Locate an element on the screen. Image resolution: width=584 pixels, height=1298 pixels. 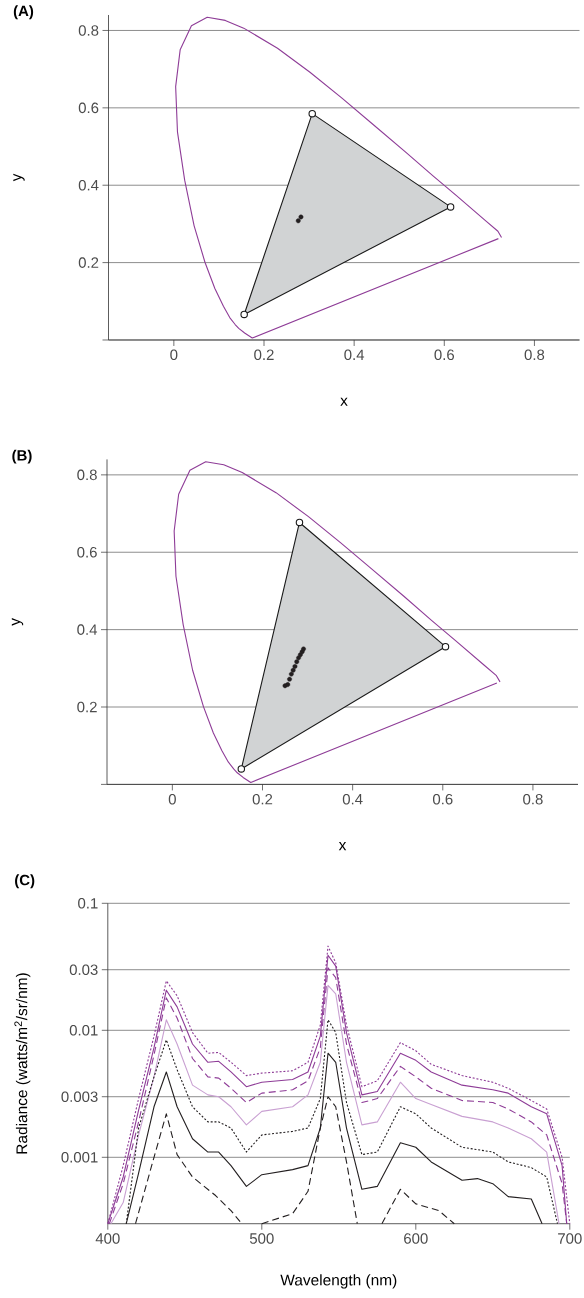
x-tick-label: 600 is located at coordinates (416, 1238).